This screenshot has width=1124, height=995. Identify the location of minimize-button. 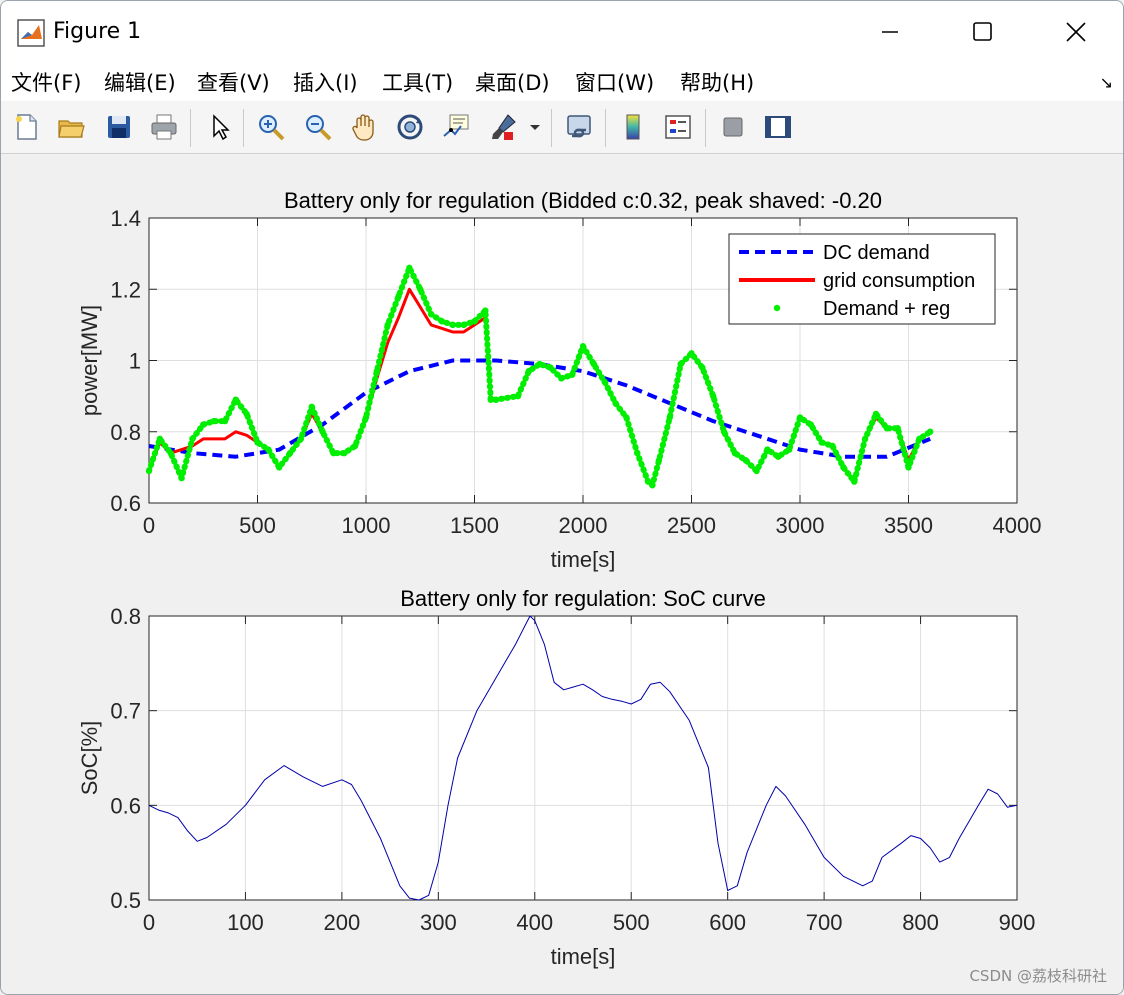
(890, 32).